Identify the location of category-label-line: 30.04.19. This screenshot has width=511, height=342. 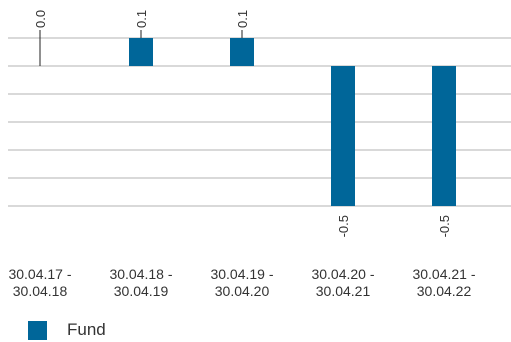
(141, 291).